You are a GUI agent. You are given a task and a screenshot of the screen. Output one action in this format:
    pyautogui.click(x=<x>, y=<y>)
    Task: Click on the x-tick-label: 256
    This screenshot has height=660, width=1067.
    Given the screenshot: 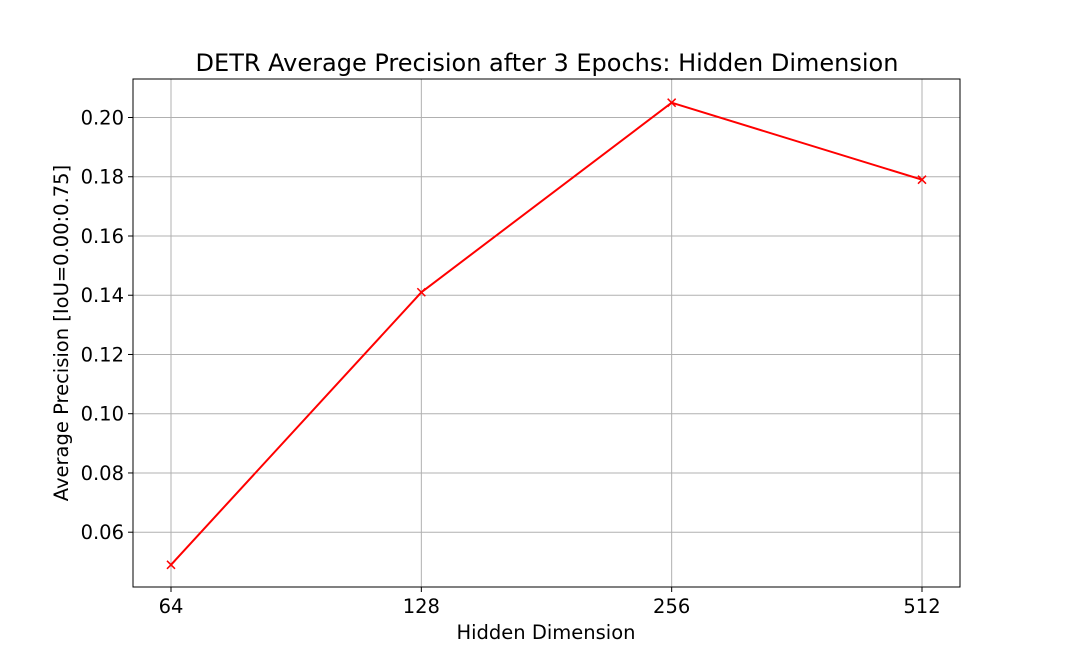 What is the action you would take?
    pyautogui.click(x=671, y=606)
    